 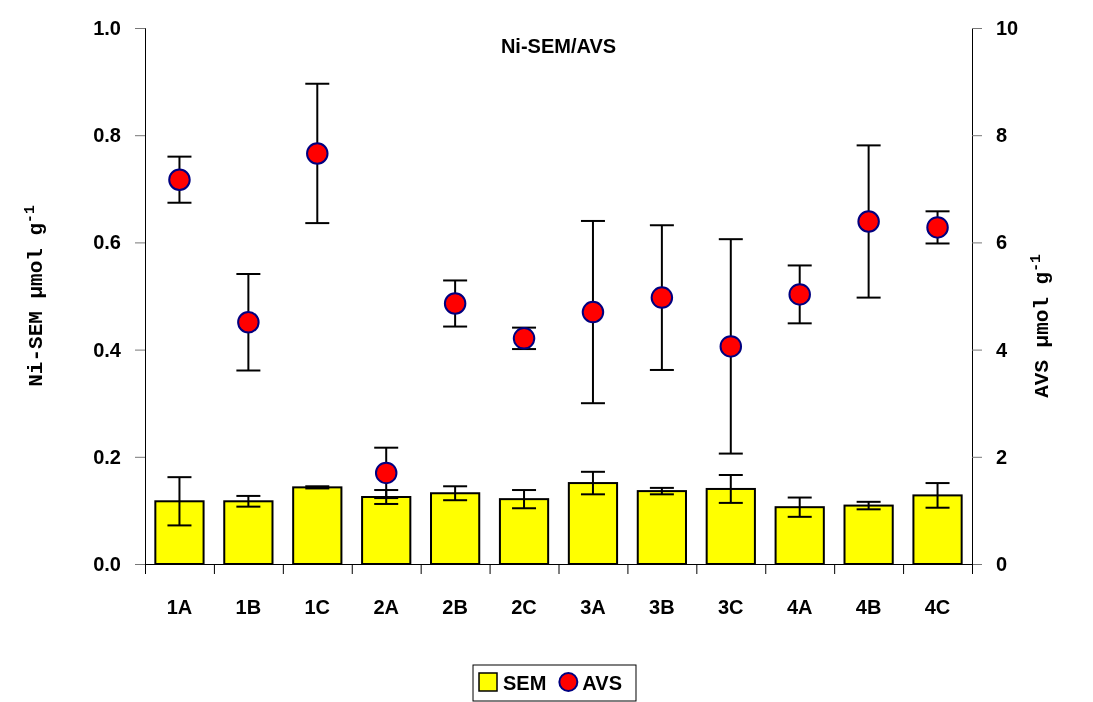 What do you see at coordinates (593, 607) in the screenshot?
I see `x-tick-label: 3A` at bounding box center [593, 607].